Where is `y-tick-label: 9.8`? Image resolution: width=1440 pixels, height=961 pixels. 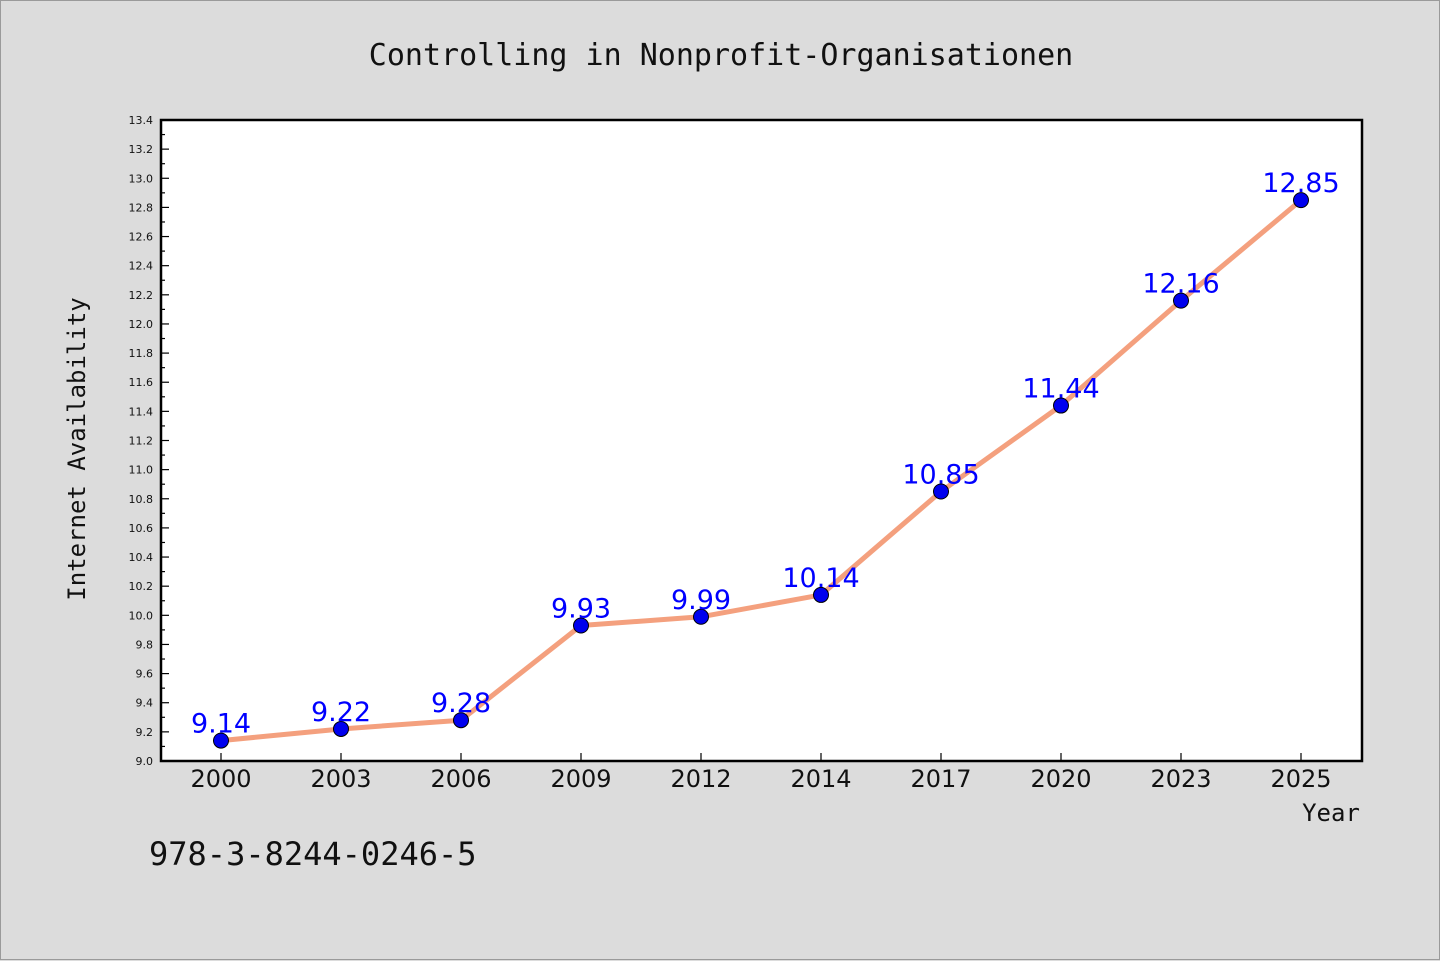 y-tick-label: 9.8 is located at coordinates (145, 644).